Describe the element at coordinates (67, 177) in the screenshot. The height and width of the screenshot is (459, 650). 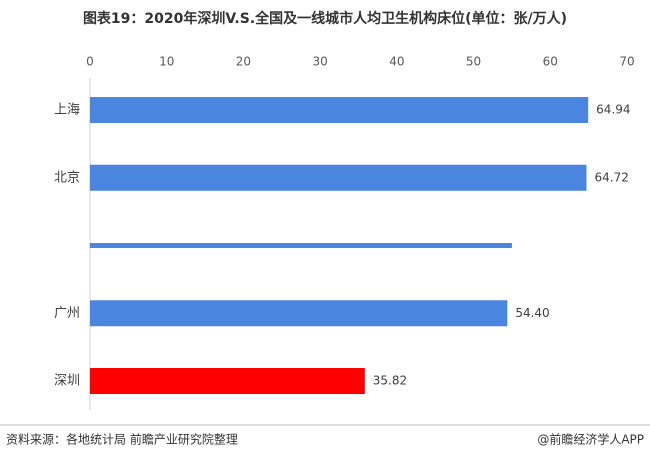
I see `y-tick-label: 北京` at that location.